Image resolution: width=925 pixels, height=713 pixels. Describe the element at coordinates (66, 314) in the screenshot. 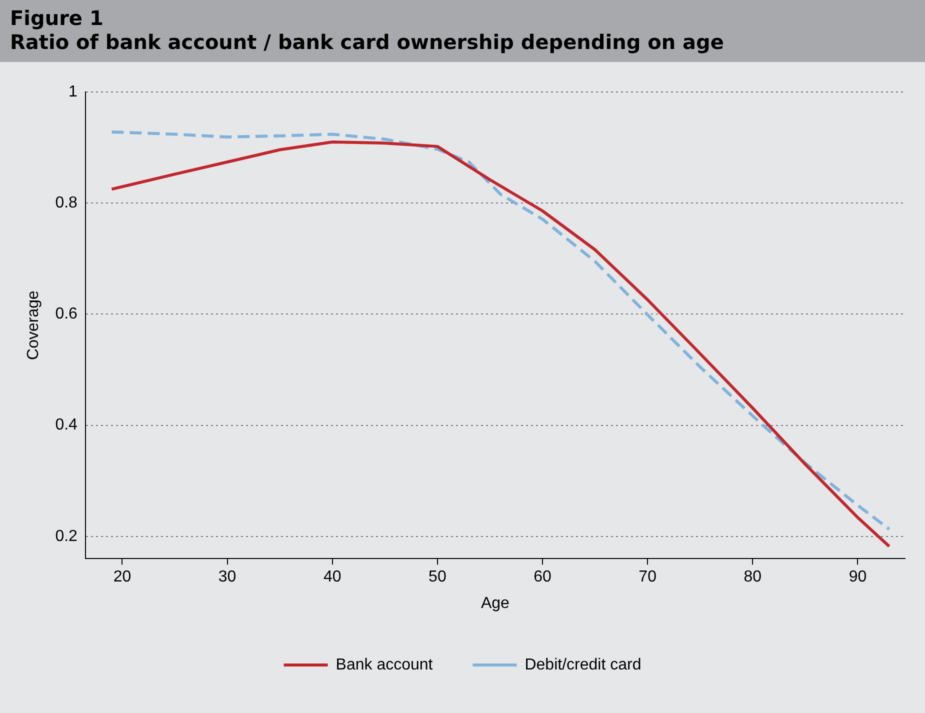

I see `y-tick-label: 0.6` at that location.